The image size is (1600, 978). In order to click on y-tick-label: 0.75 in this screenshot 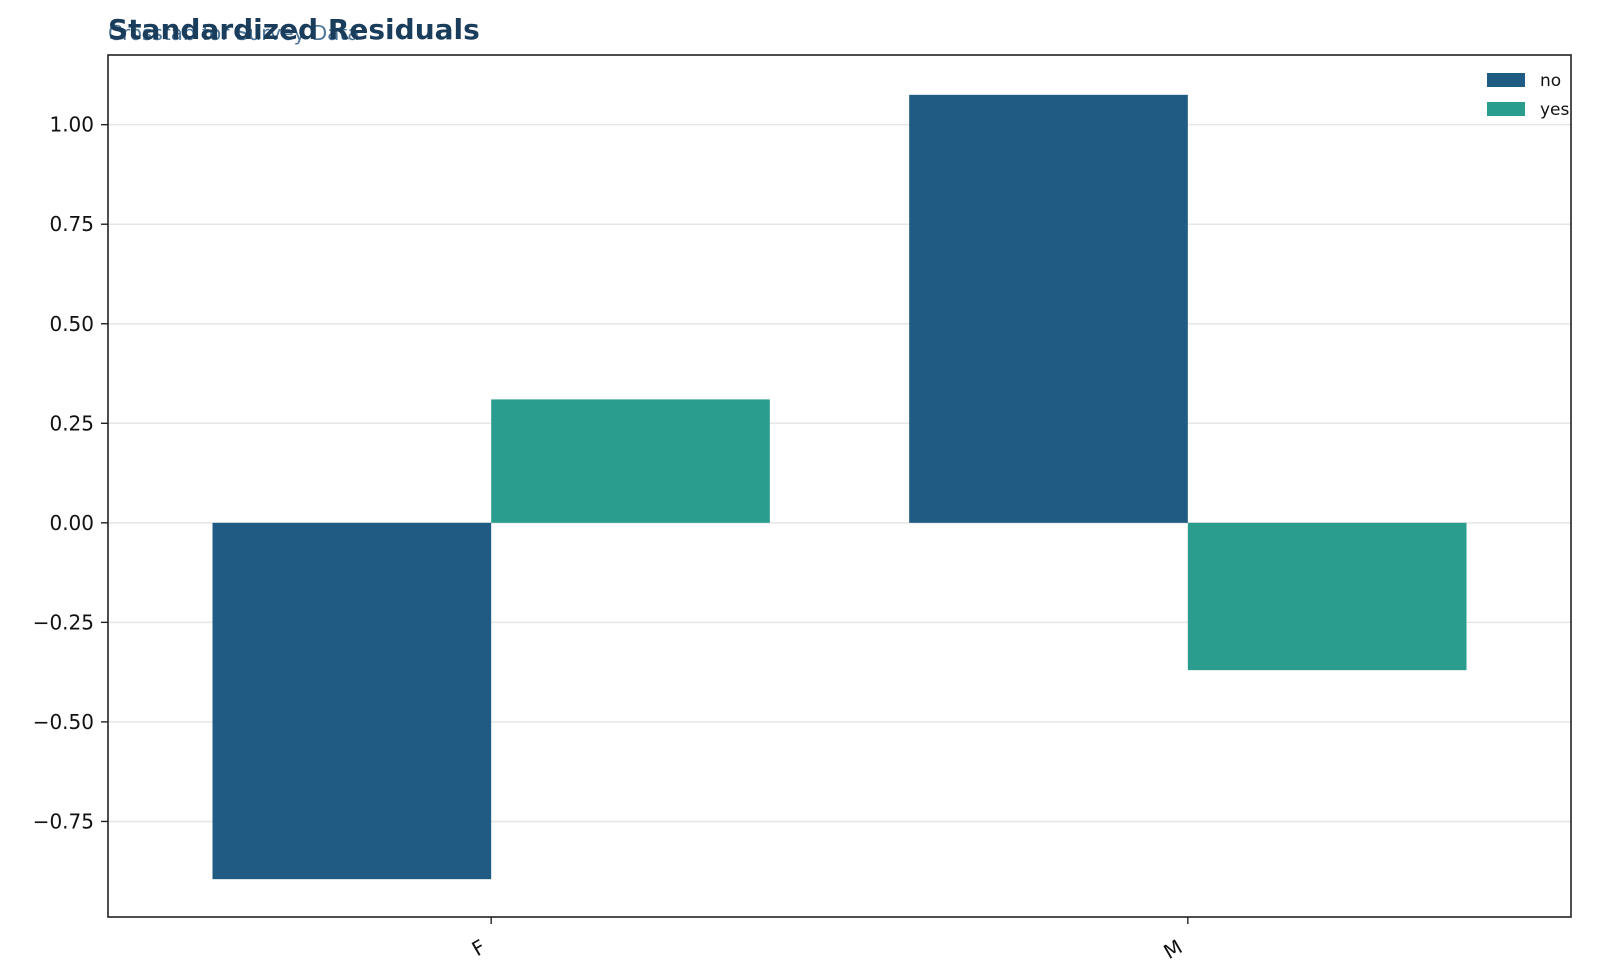, I will do `click(71, 224)`.